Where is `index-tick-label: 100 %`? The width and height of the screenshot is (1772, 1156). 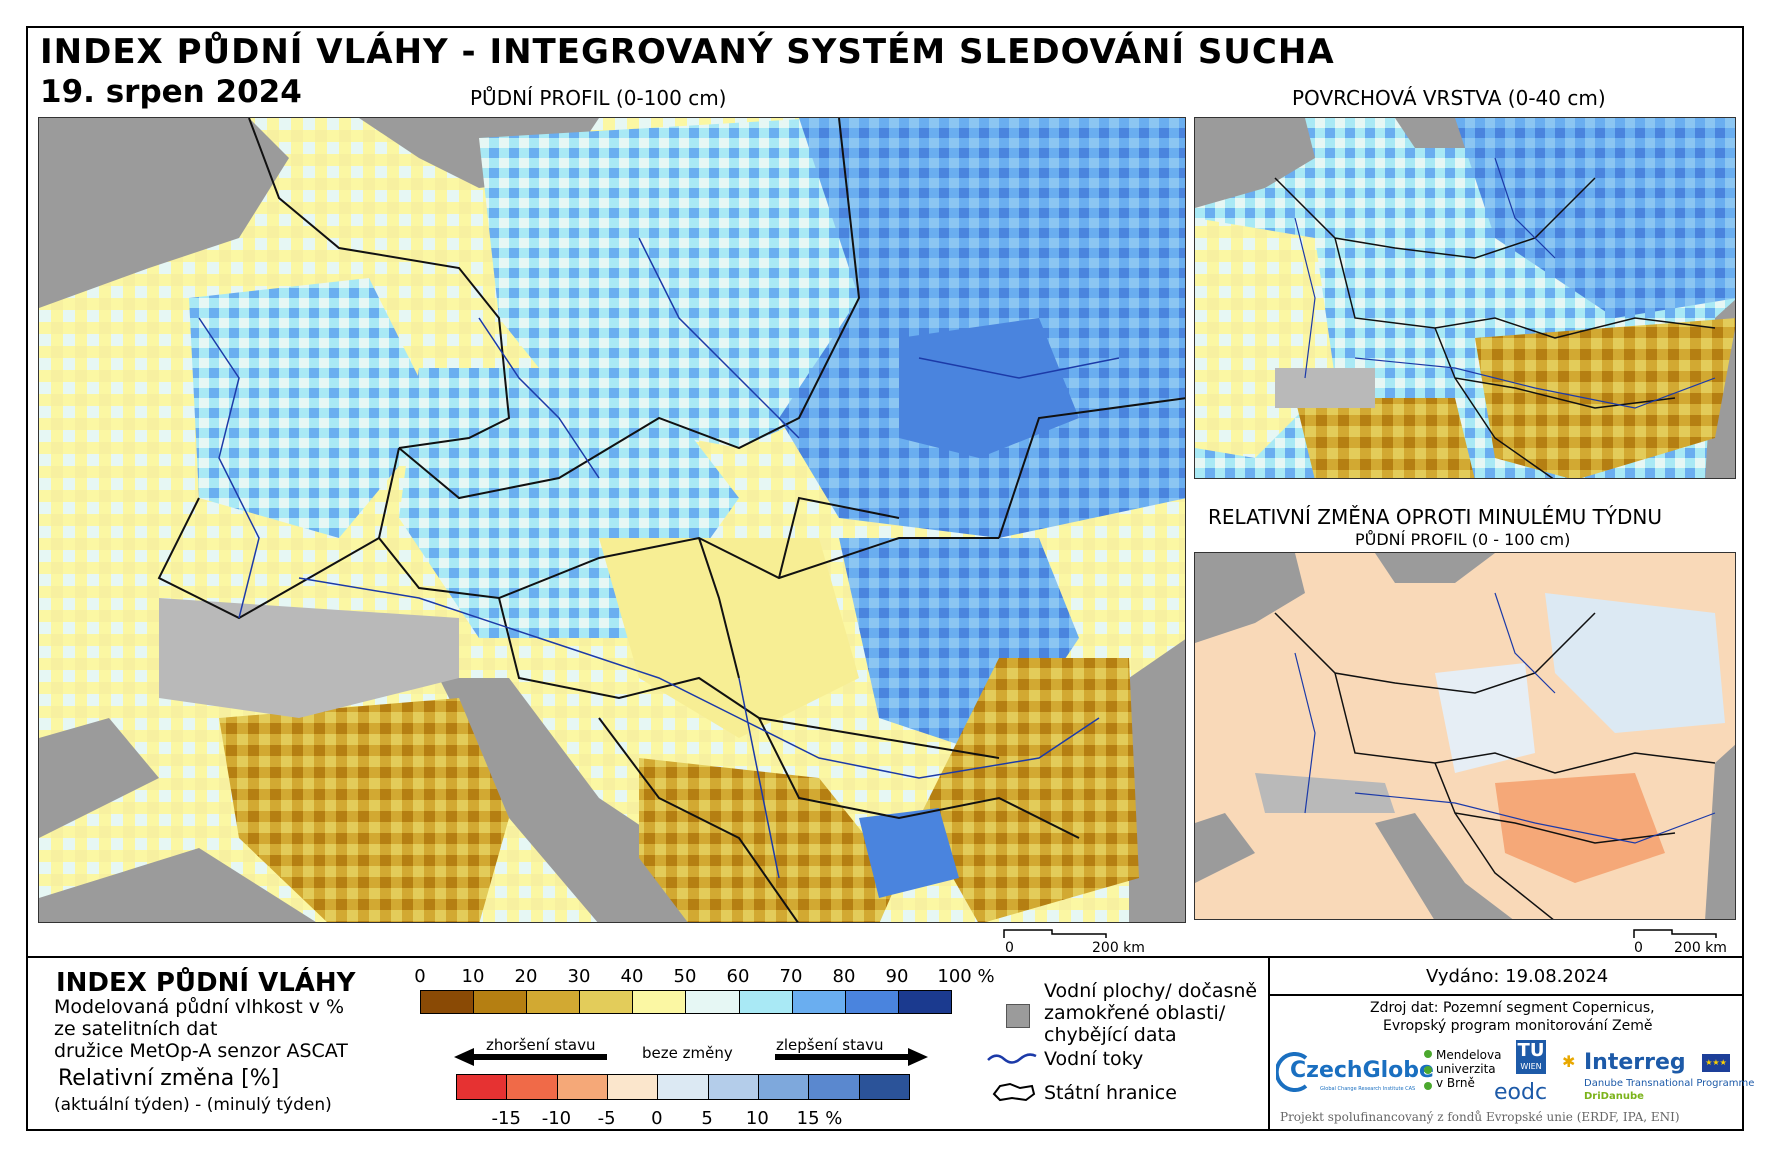
index-tick-label: 100 % is located at coordinates (966, 976).